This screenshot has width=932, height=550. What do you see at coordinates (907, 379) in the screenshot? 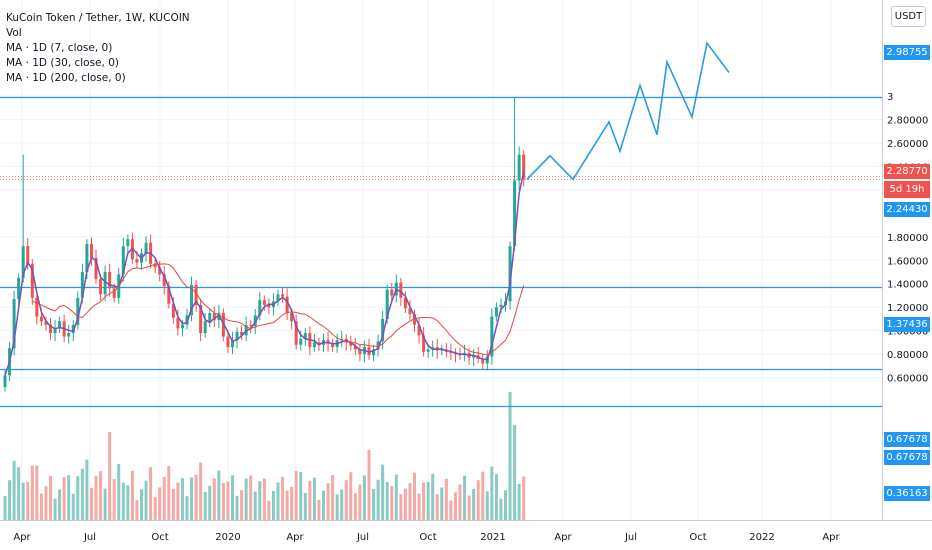
I see `y-tick-label: 0.60000` at bounding box center [907, 379].